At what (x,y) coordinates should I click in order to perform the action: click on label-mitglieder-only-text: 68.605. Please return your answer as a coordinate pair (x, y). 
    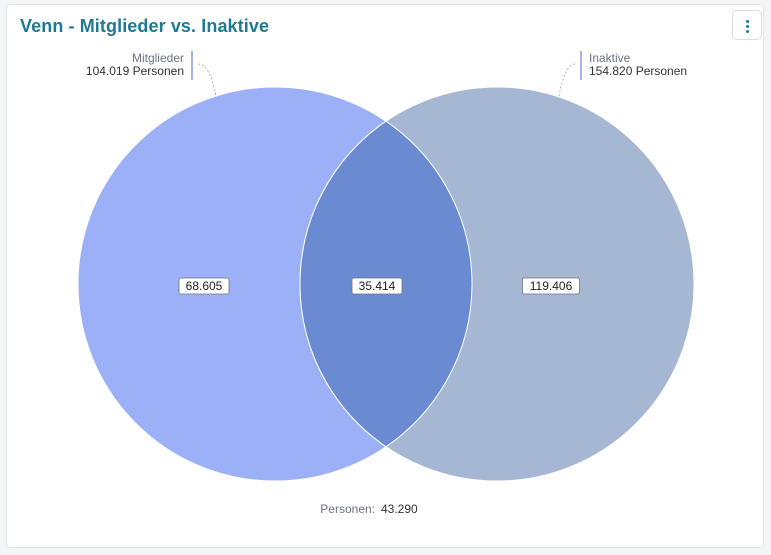
    Looking at the image, I should click on (204, 286).